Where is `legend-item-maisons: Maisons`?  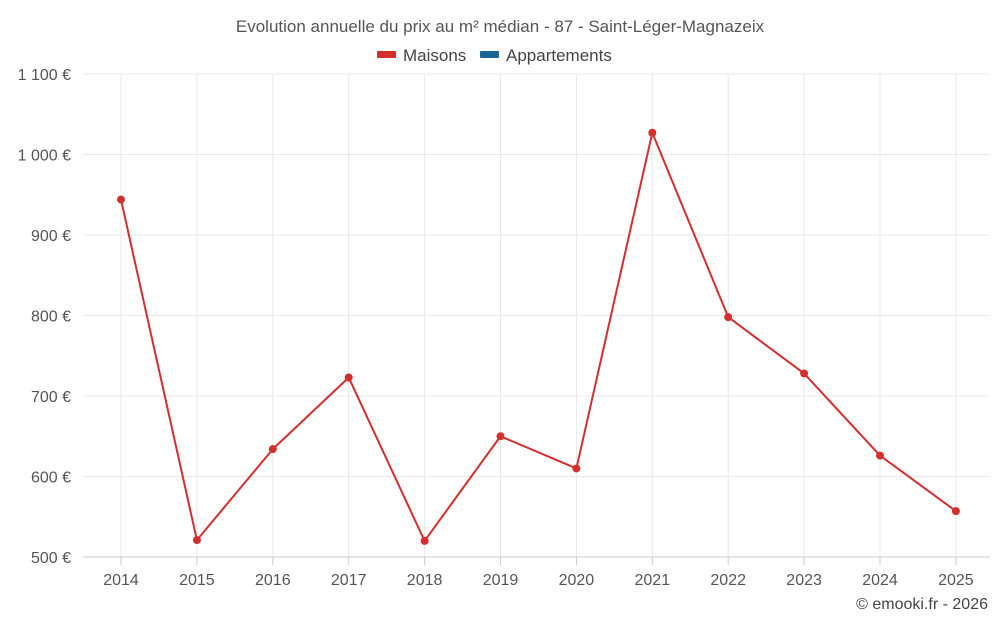
legend-item-maisons: Maisons is located at coordinates (421, 55).